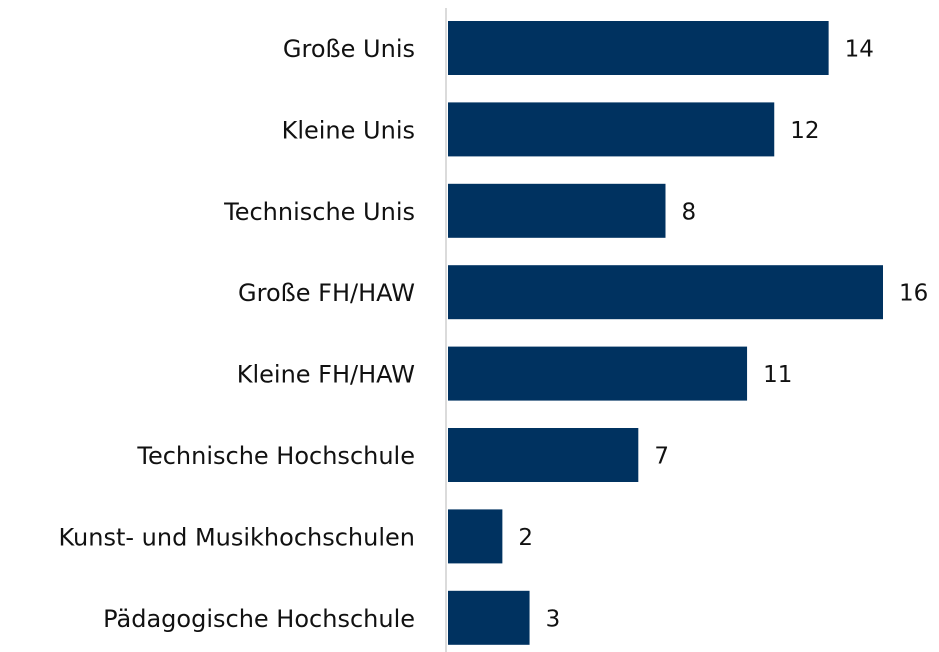 The image size is (939, 652). Describe the element at coordinates (275, 456) in the screenshot. I see `category-label: Technische Hochschule` at that location.